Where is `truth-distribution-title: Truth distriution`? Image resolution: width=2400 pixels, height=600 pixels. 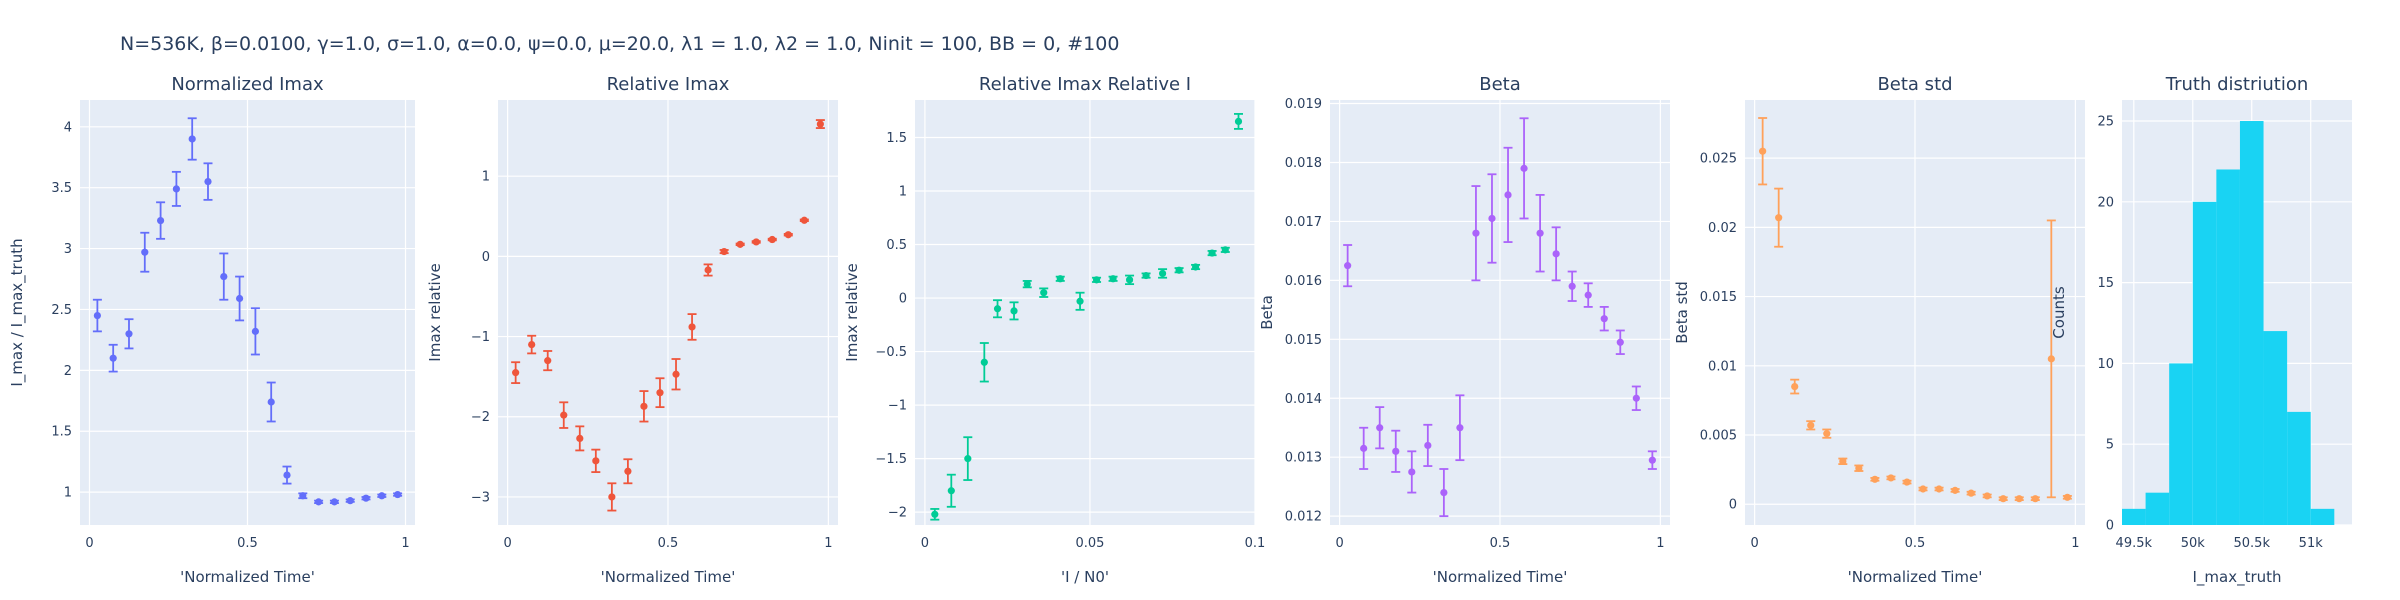 truth-distribution-title: Truth distriution is located at coordinates (2237, 84).